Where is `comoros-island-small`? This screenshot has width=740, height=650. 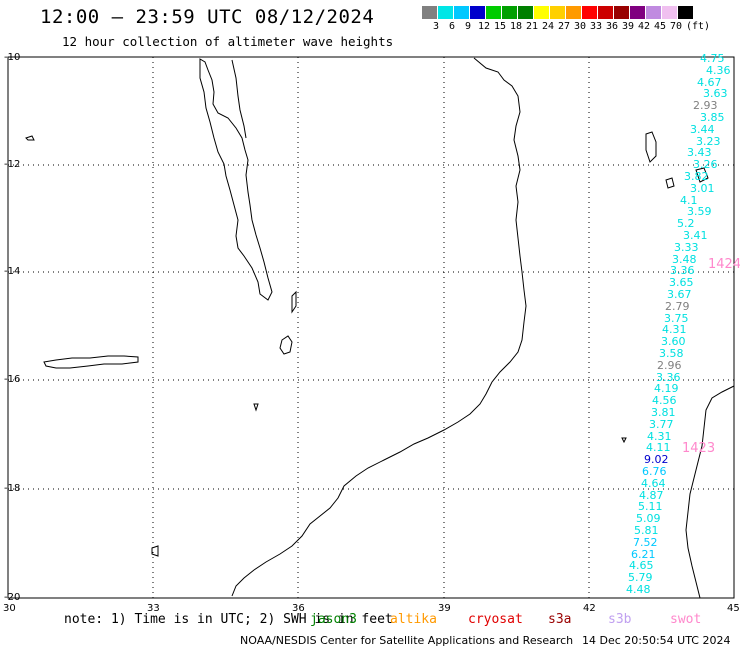 comoros-island-small is located at coordinates (670, 183).